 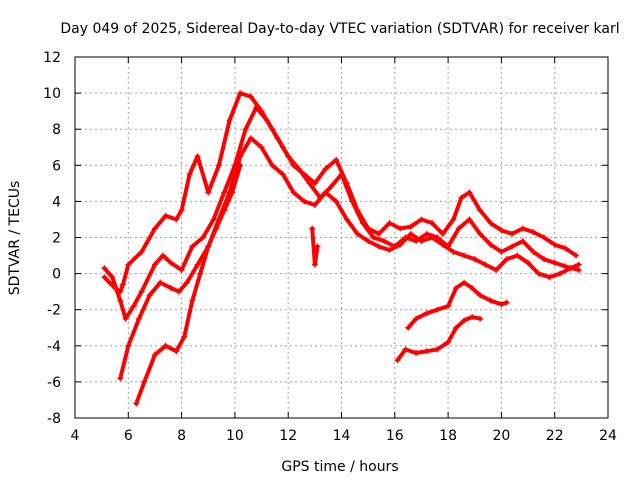 What do you see at coordinates (54, 419) in the screenshot?
I see `y-tick-label: -8` at bounding box center [54, 419].